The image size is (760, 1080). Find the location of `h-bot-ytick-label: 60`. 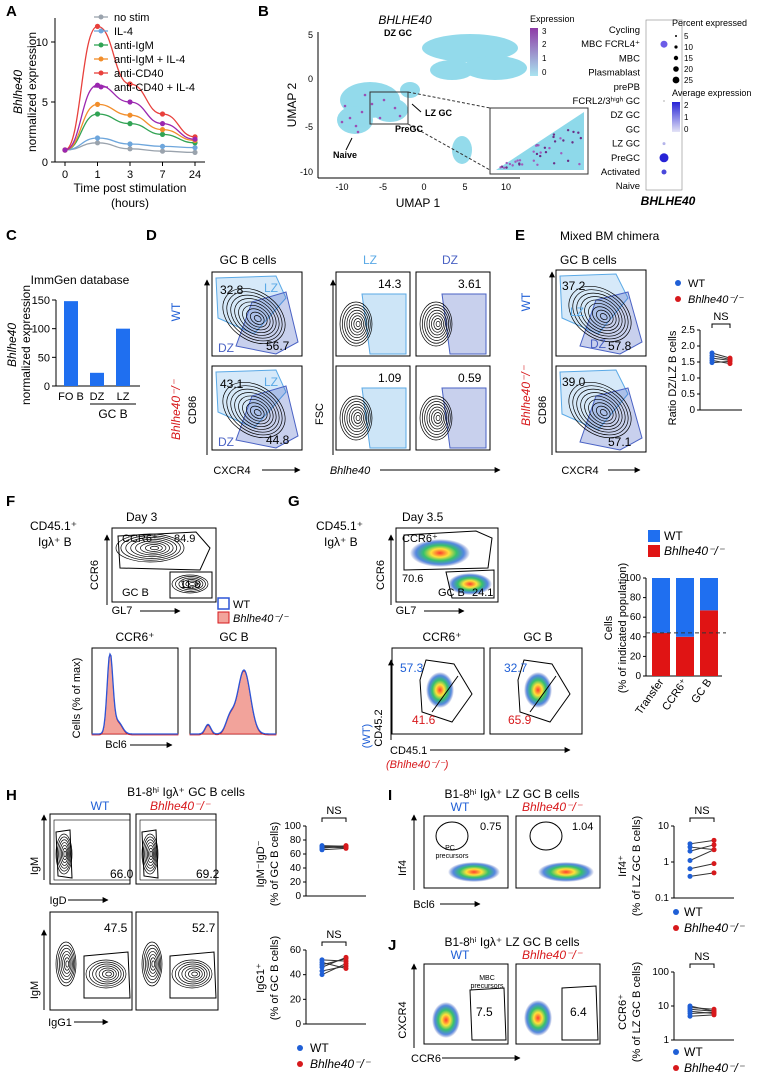

h-bot-ytick-label: 60 is located at coordinates (296, 950).